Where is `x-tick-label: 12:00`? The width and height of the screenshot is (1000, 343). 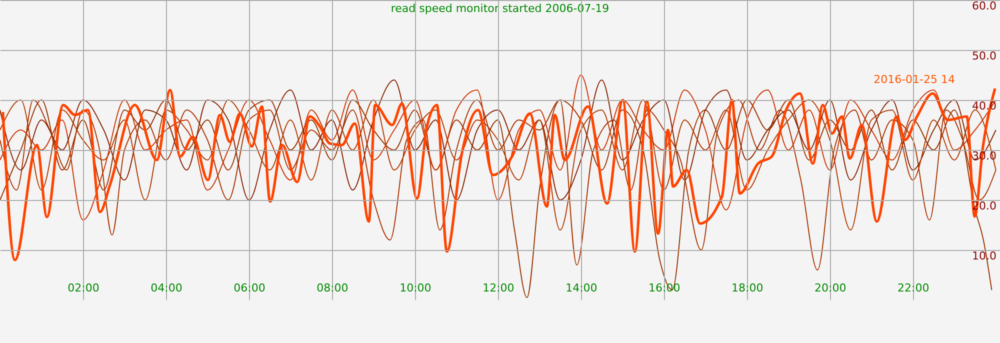 x-tick-label: 12:00 is located at coordinates (498, 288).